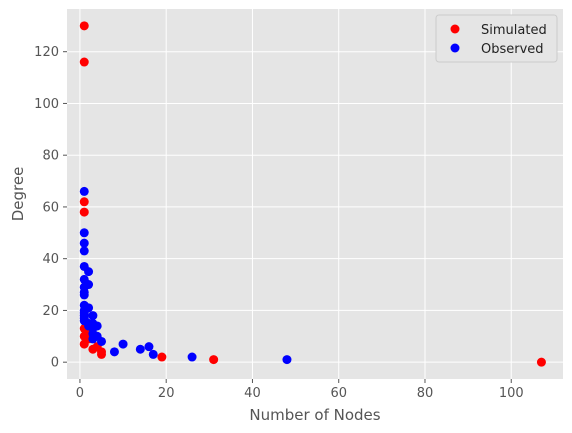 This screenshot has width=572, height=433. I want to click on y-axis-ticks: 0 20 40 60 80 100 120, so click(50, 208).